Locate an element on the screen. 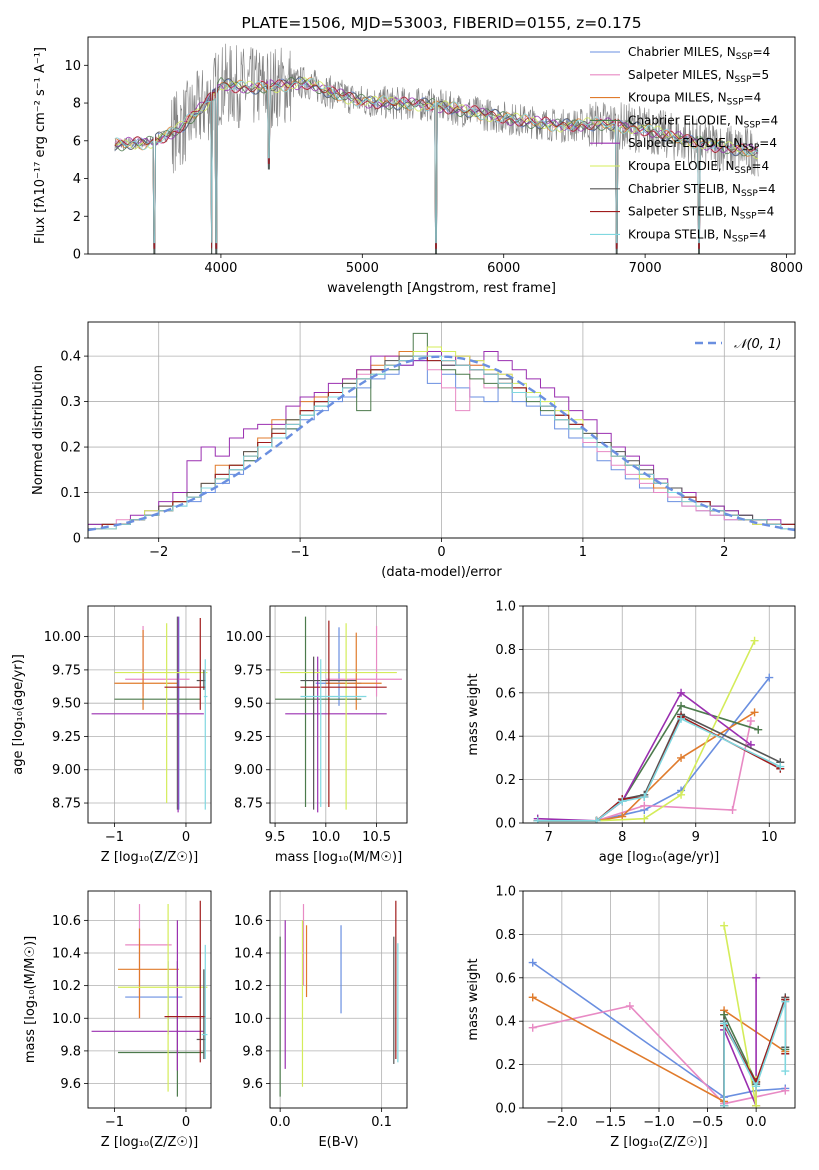 Image resolution: width=819 pixels, height=1170 pixels. y-tick-label: 9.75 is located at coordinates (66, 670).